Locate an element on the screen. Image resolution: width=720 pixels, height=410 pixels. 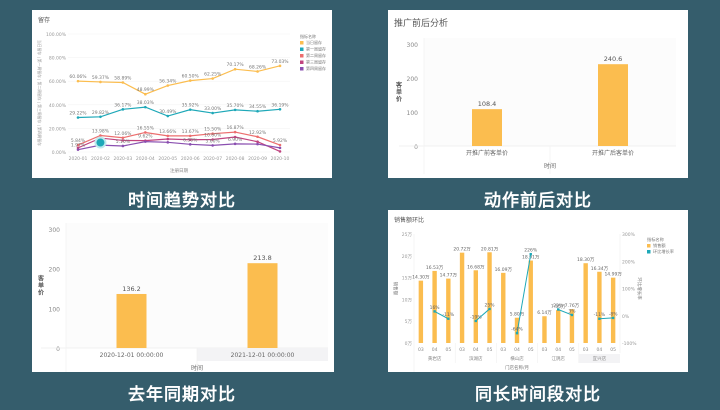
bar-value-label: 5.80万 is located at coordinates (517, 315).